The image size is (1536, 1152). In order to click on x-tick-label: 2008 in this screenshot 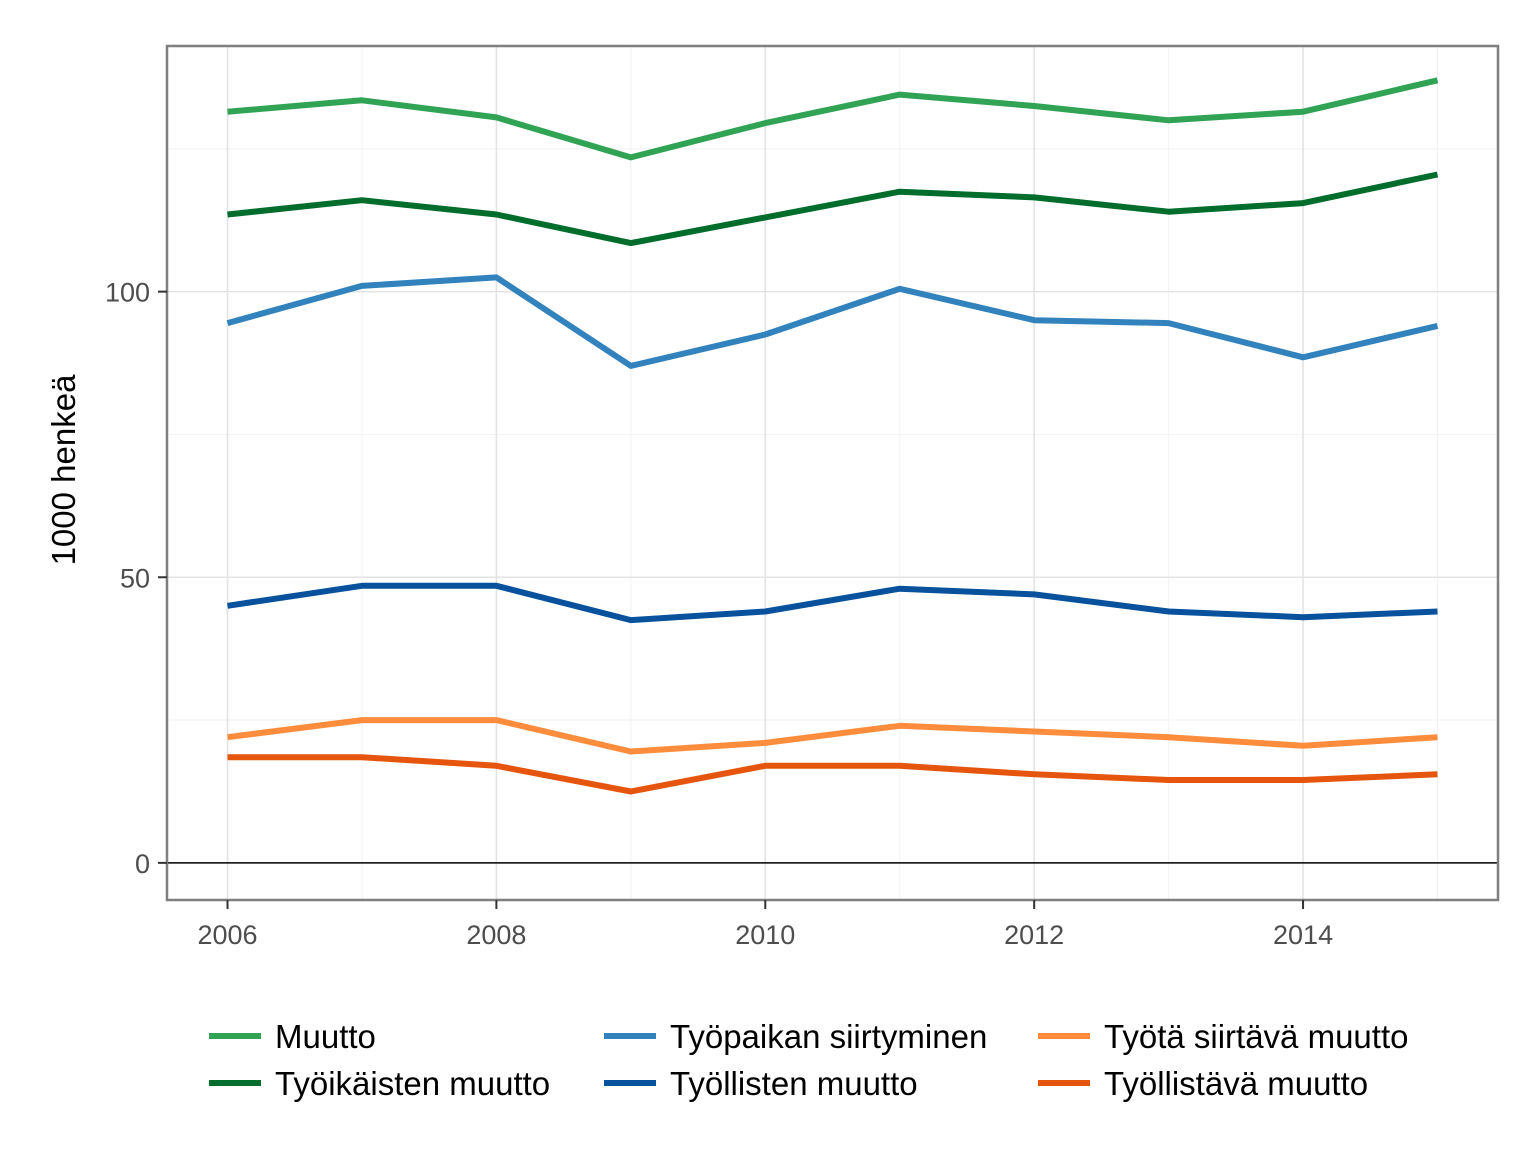, I will do `click(496, 935)`.